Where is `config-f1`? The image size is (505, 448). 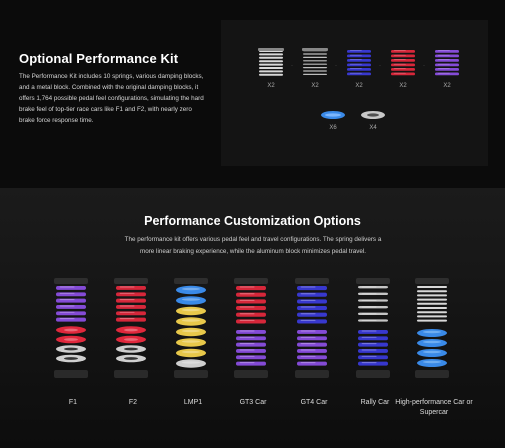
config-f1 is located at coordinates (73, 328).